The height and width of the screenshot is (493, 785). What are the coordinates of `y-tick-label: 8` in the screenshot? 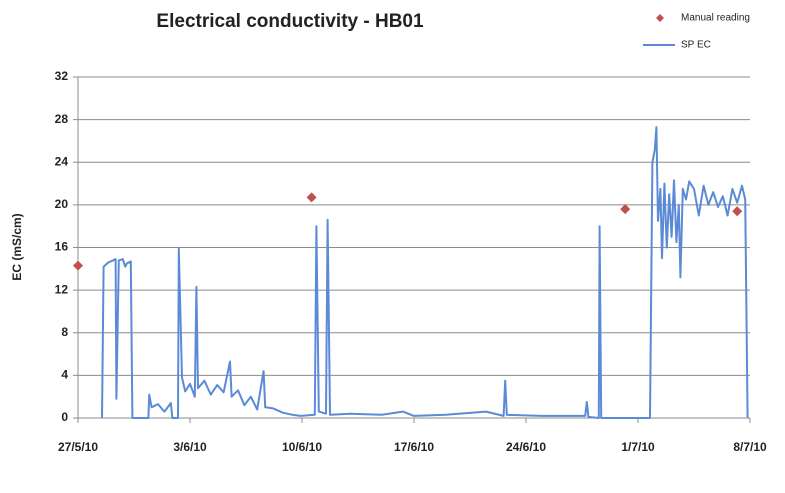 It's located at (64, 332).